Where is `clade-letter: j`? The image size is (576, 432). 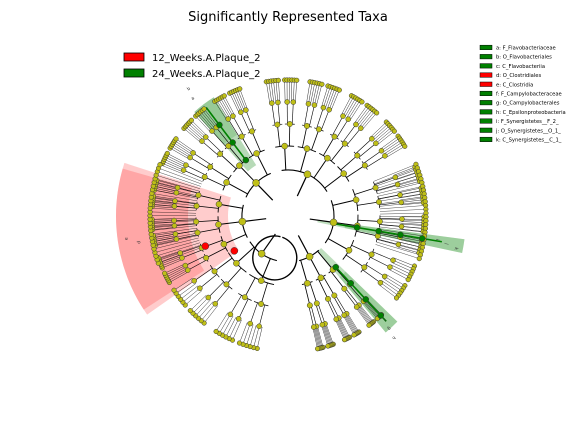 clade-letter: j is located at coordinates (446, 243).